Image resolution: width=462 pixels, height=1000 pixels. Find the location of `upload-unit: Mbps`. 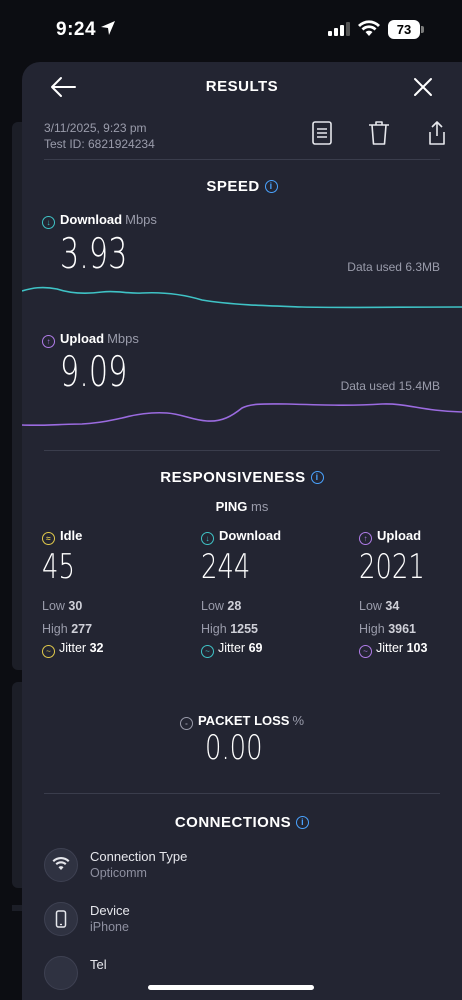

upload-unit: Mbps is located at coordinates (123, 338).